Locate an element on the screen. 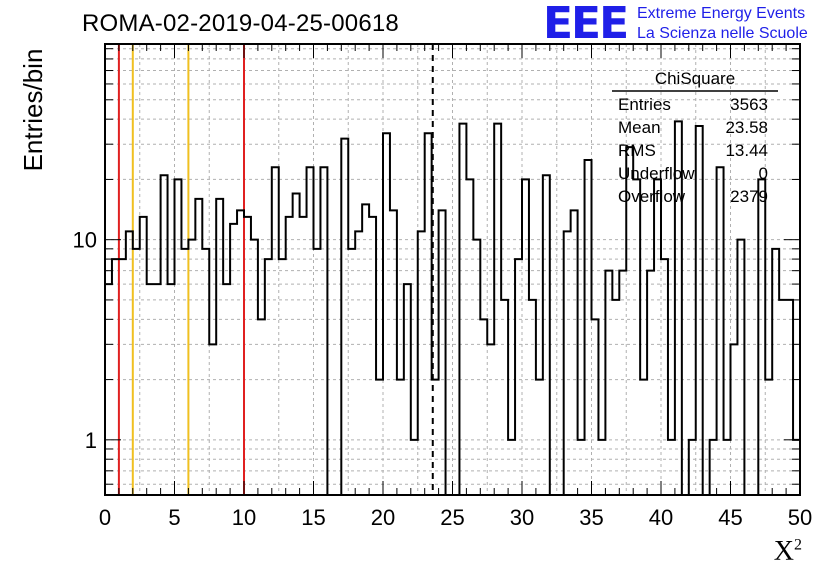 The image size is (836, 572). x-tick-label: 35 is located at coordinates (591, 517).